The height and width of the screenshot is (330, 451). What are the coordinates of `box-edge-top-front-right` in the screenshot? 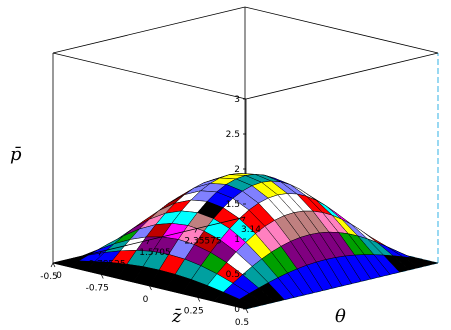 It's located at (149, 30).